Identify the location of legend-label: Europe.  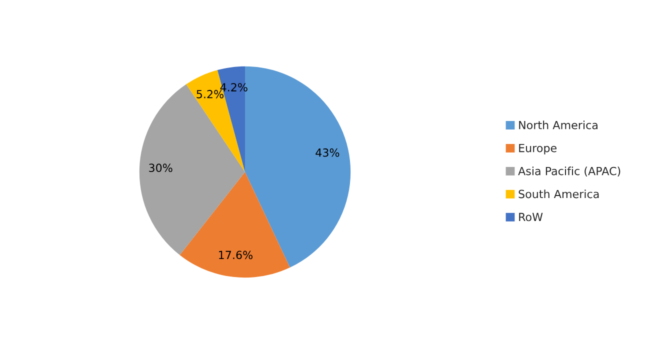
(537, 149).